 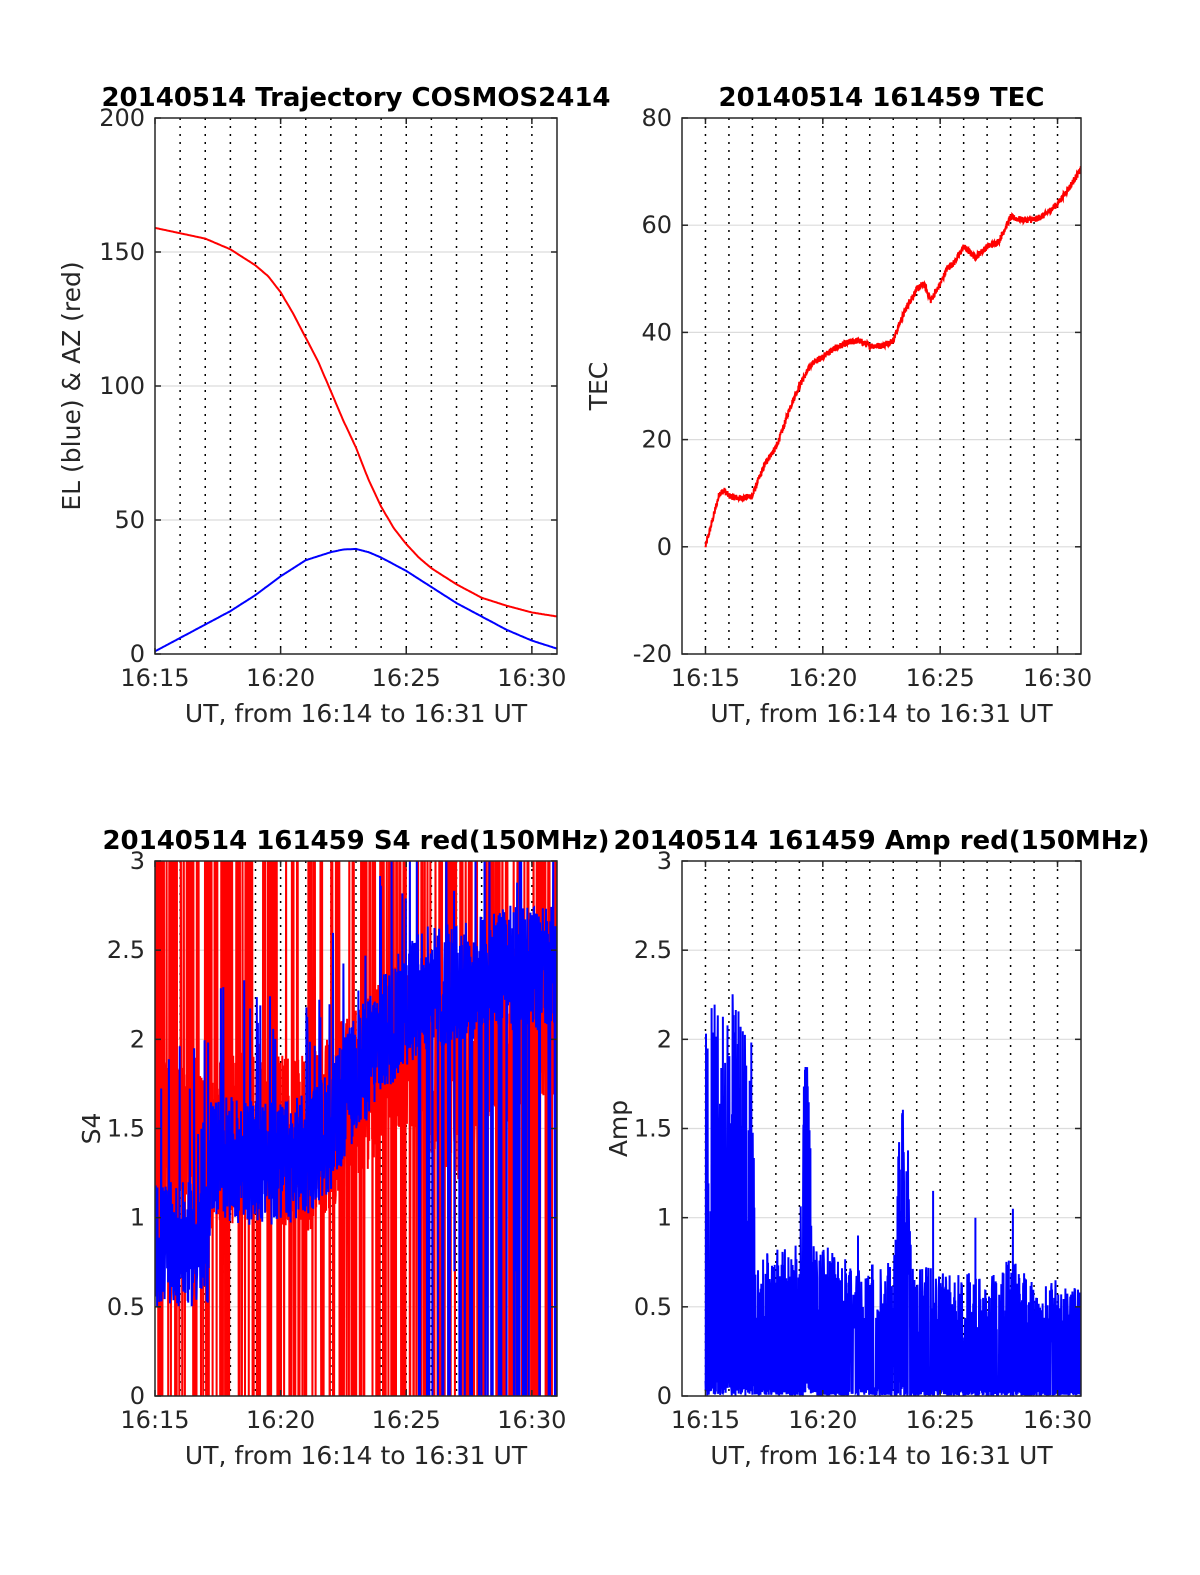 I want to click on chart-title: 20140514 161459 Amp red(150MHz), so click(x=881, y=841).